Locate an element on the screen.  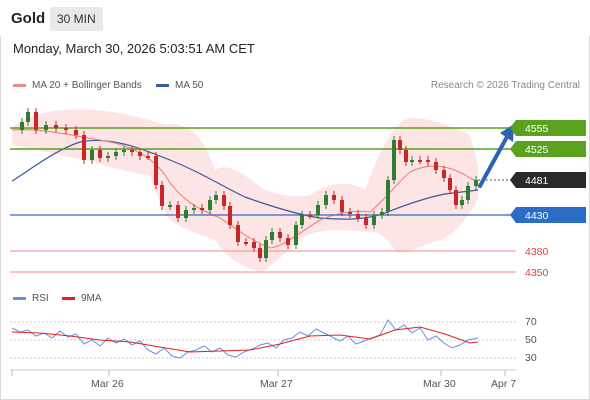
instrument-title: Gold is located at coordinates (28, 18).